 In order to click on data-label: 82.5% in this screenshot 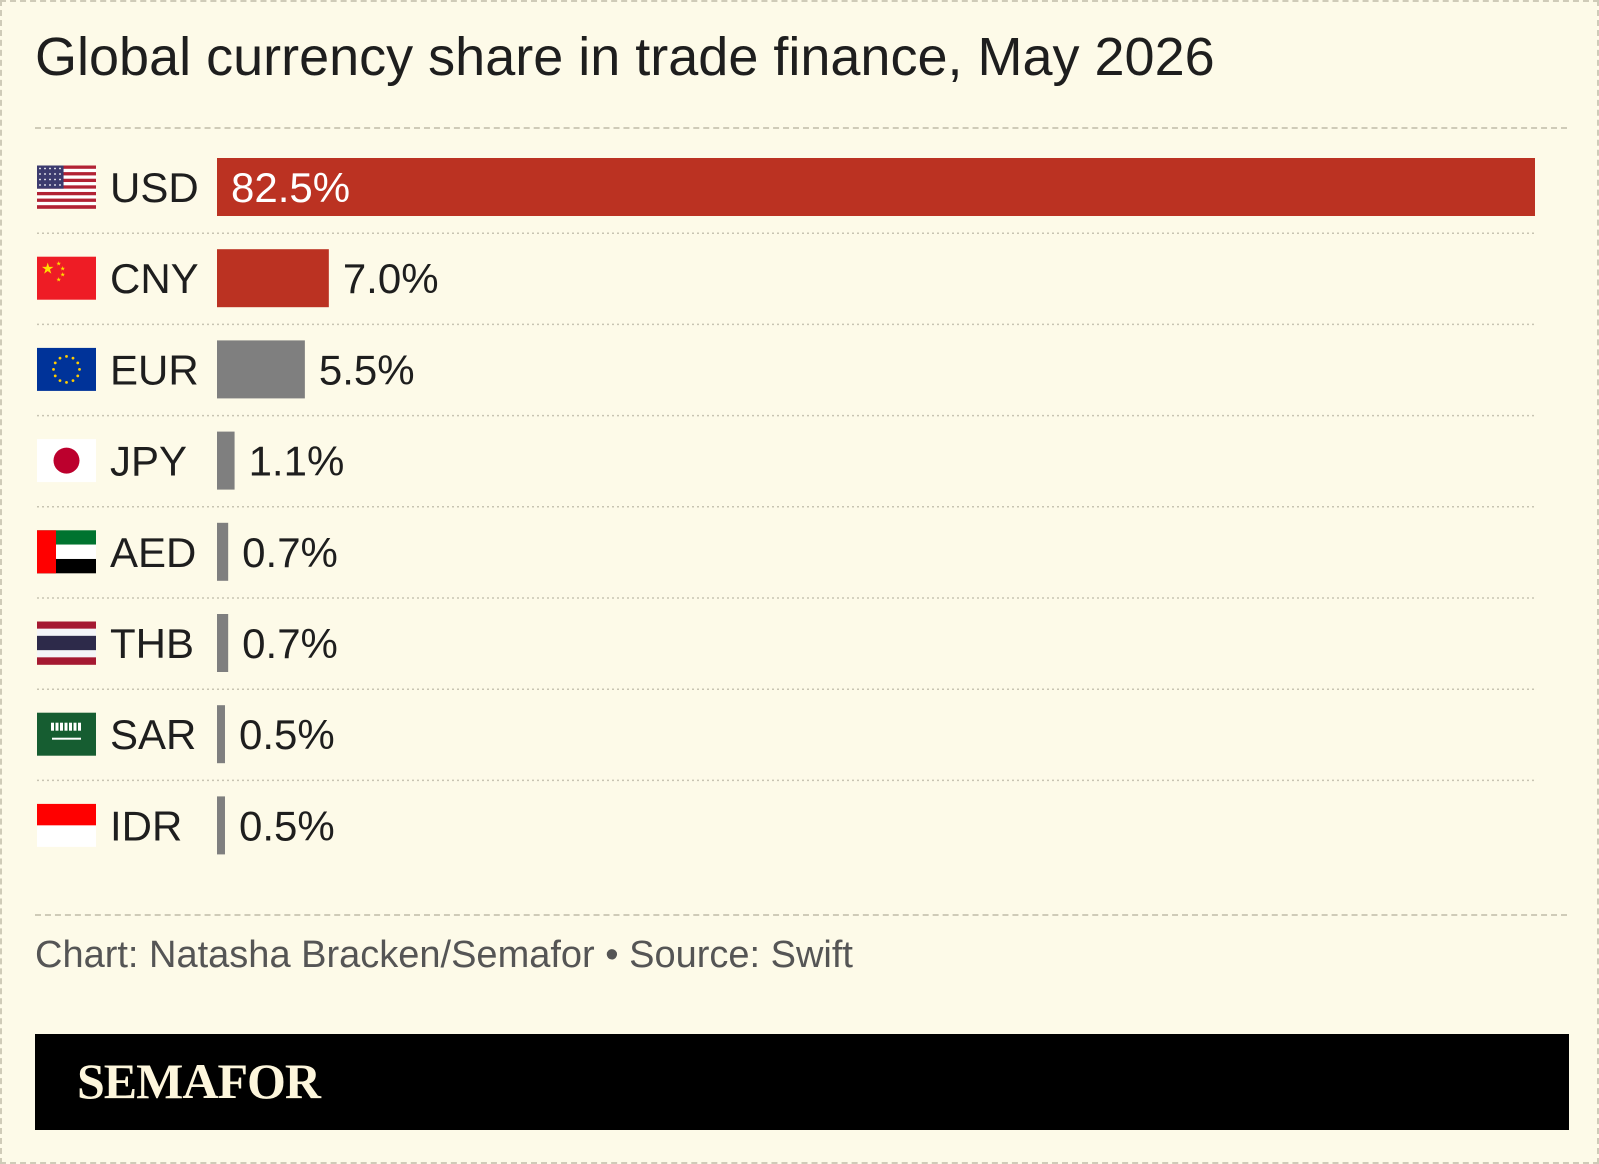, I will do `click(290, 187)`.